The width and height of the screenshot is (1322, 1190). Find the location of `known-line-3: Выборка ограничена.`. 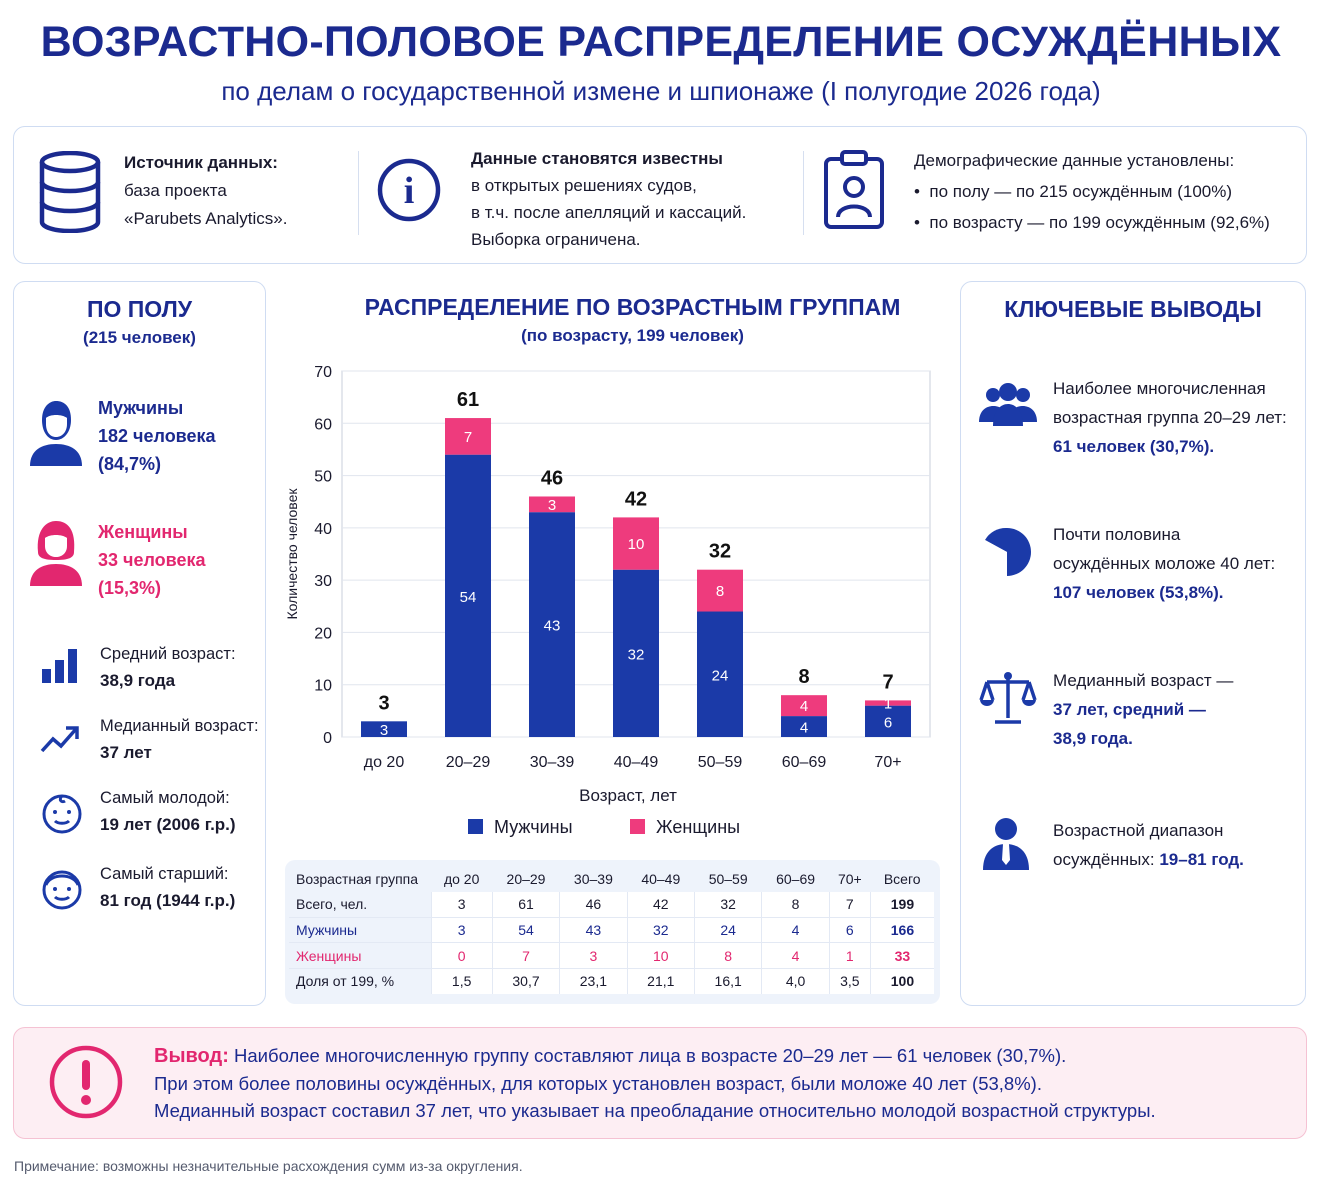

known-line-3: Выборка ограничена. is located at coordinates (556, 239).